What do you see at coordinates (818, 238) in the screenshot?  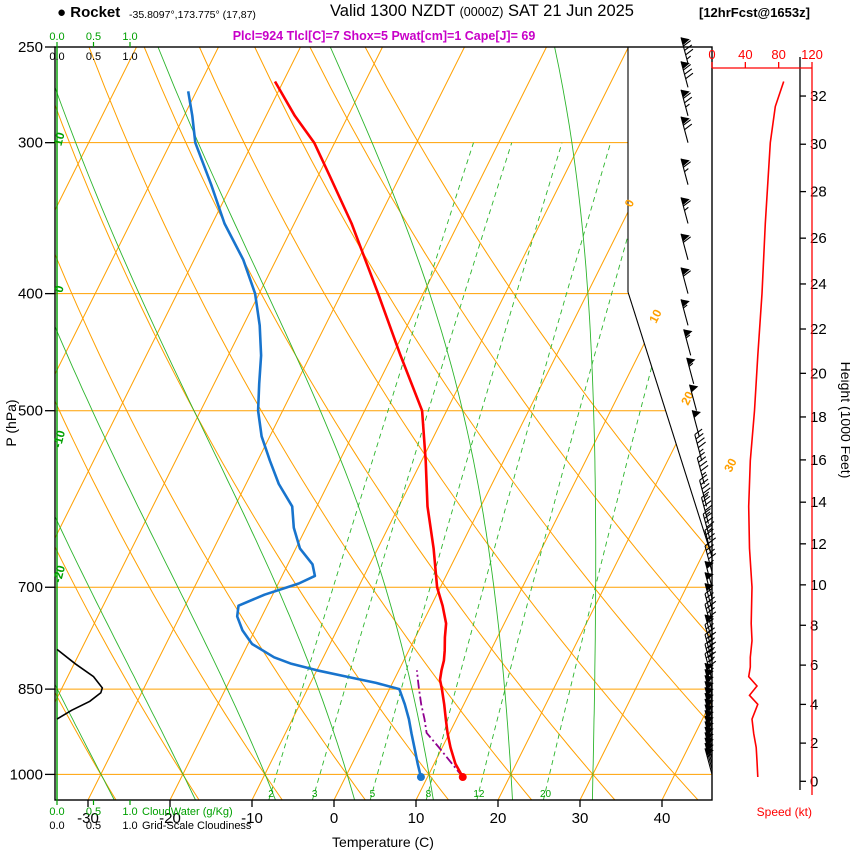 I see `height-tick-label: 26` at bounding box center [818, 238].